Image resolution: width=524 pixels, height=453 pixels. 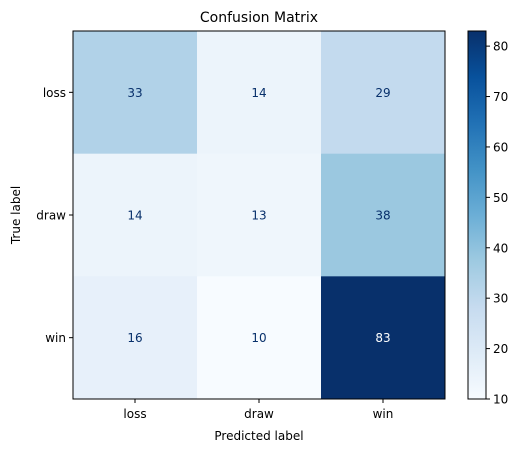 What do you see at coordinates (500, 299) in the screenshot?
I see `colorbar-tick-label: 30` at bounding box center [500, 299].